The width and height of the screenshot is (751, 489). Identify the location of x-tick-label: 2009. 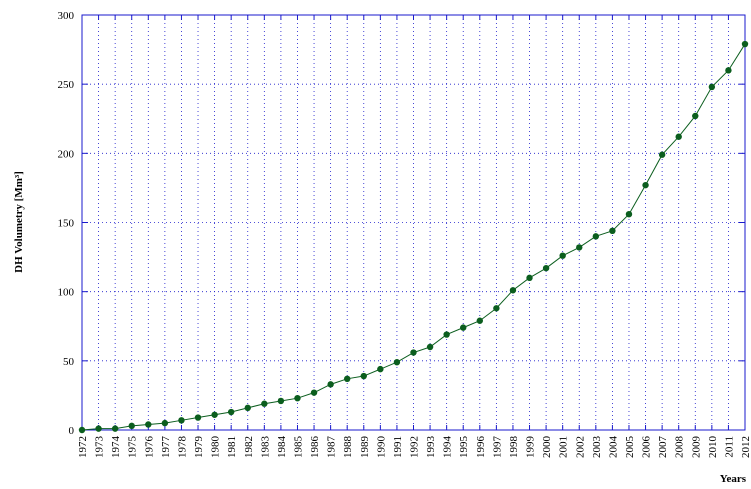
(696, 447).